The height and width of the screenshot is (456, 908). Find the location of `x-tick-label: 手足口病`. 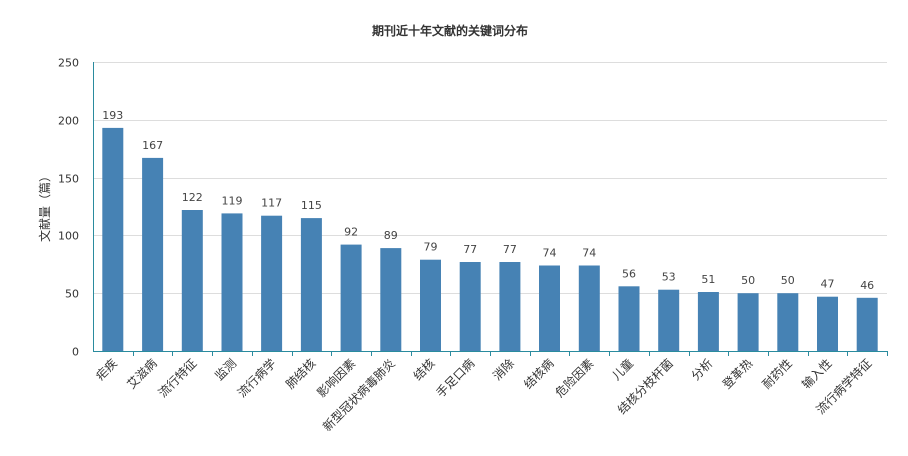

x-tick-label: 手足口病 is located at coordinates (455, 378).